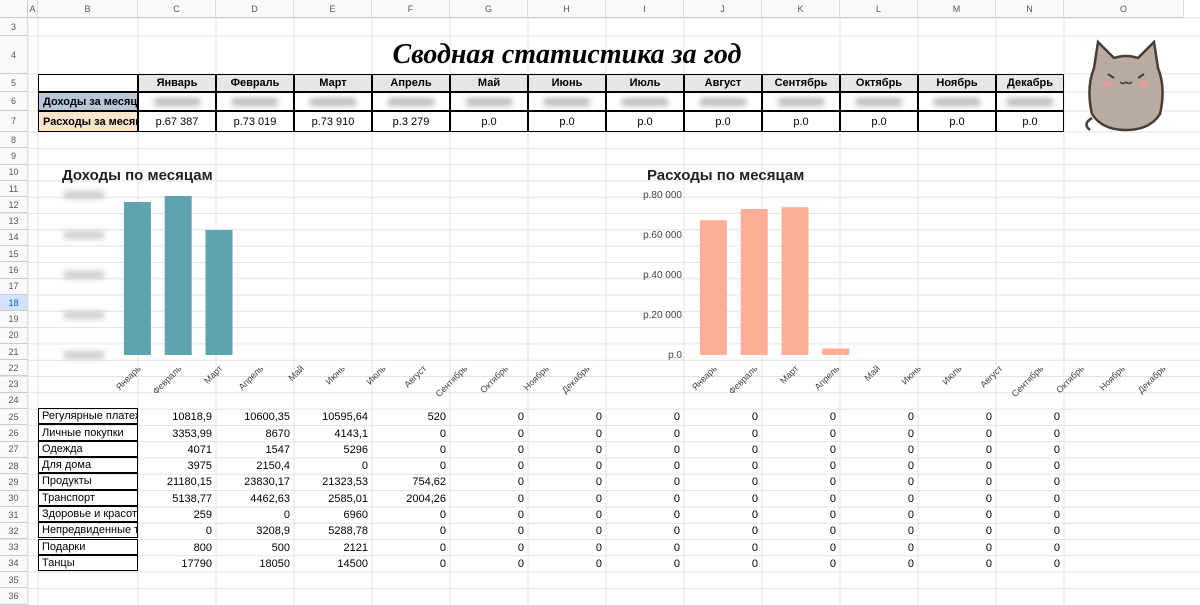 The height and width of the screenshot is (605, 1200). What do you see at coordinates (14, 384) in the screenshot?
I see `row-header: 23` at bounding box center [14, 384].